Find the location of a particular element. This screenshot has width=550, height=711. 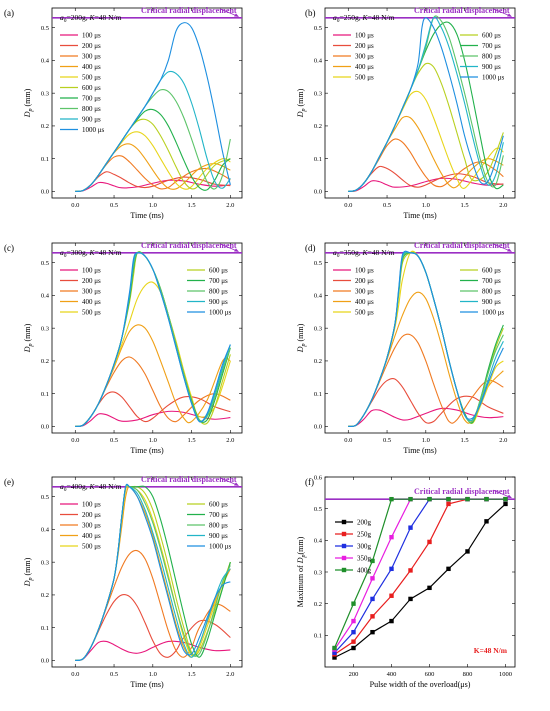

panel-label: (e) is located at coordinates (9, 482).